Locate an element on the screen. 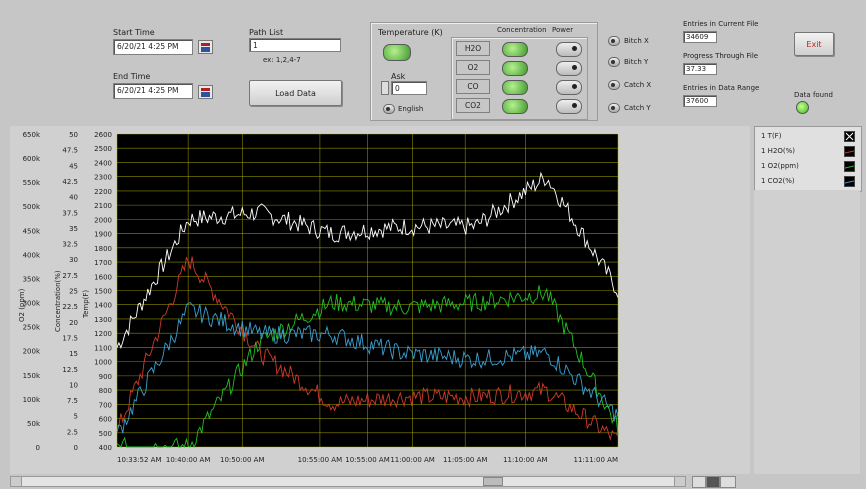 This screenshot has width=866, height=489. co-power-switch is located at coordinates (569, 87).